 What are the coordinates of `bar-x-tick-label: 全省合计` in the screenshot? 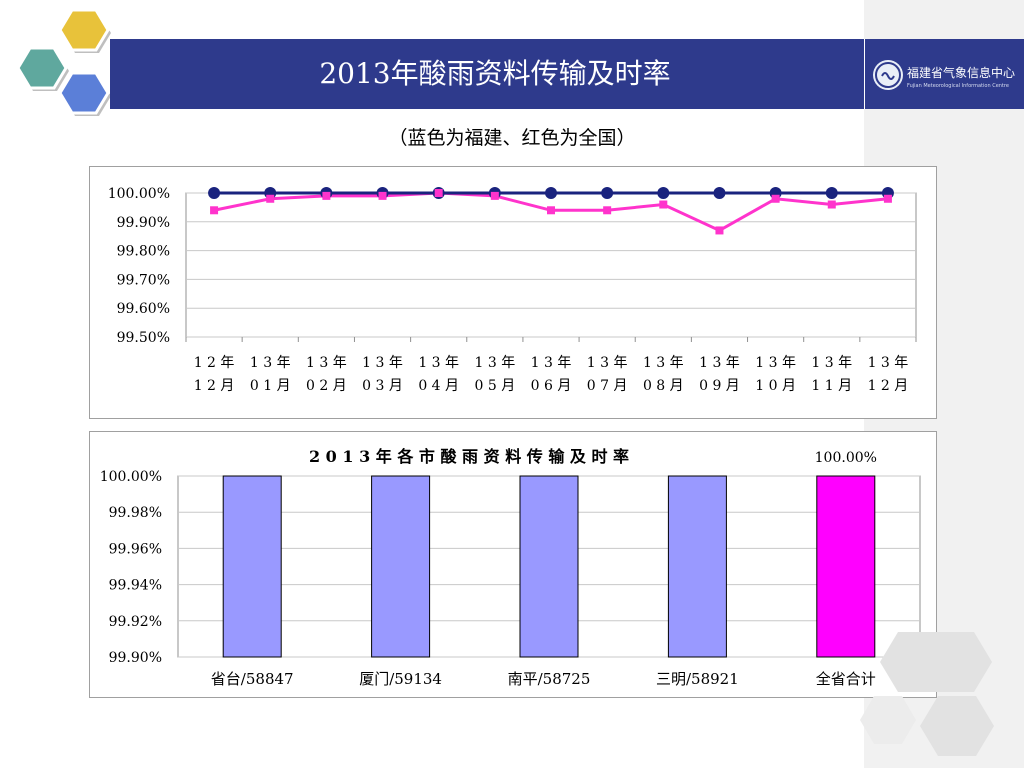 It's located at (846, 679).